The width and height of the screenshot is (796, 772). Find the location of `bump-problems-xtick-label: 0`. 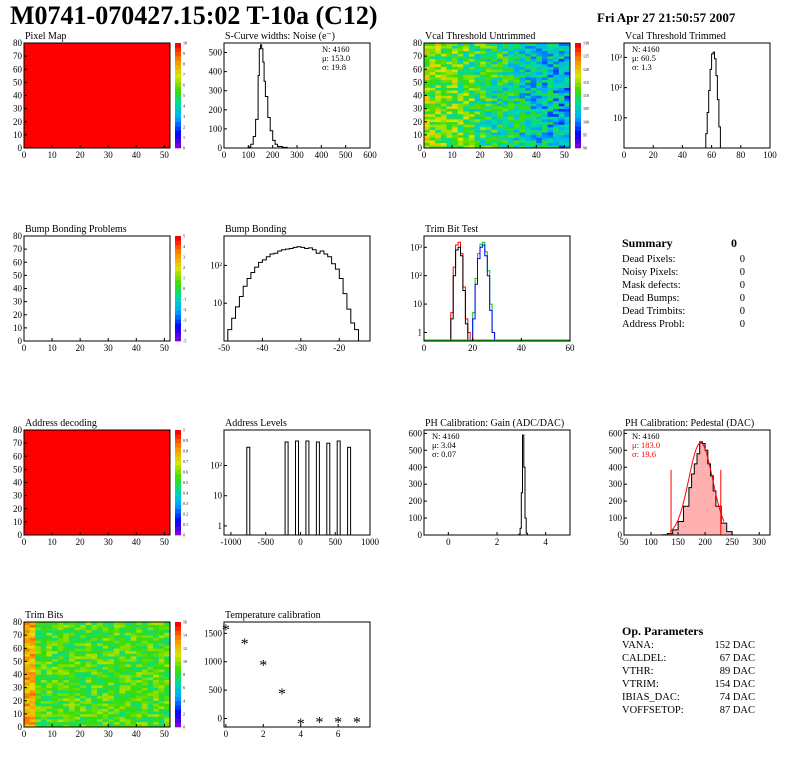

bump-problems-xtick-label: 0 is located at coordinates (24, 348).